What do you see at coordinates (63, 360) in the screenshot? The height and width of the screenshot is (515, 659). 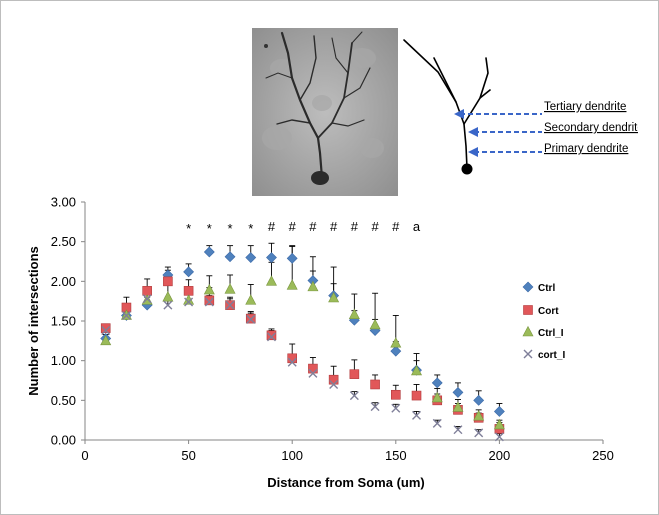 I see `y-tick-label: 1.00` at bounding box center [63, 360].